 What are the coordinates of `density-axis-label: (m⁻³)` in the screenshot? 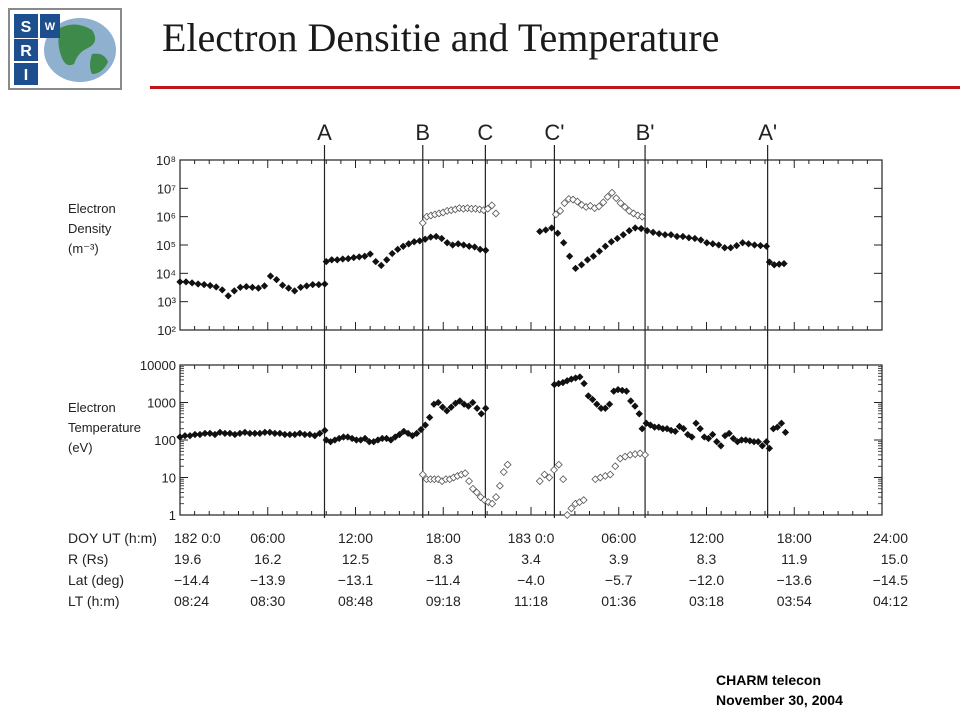 It's located at (83, 248).